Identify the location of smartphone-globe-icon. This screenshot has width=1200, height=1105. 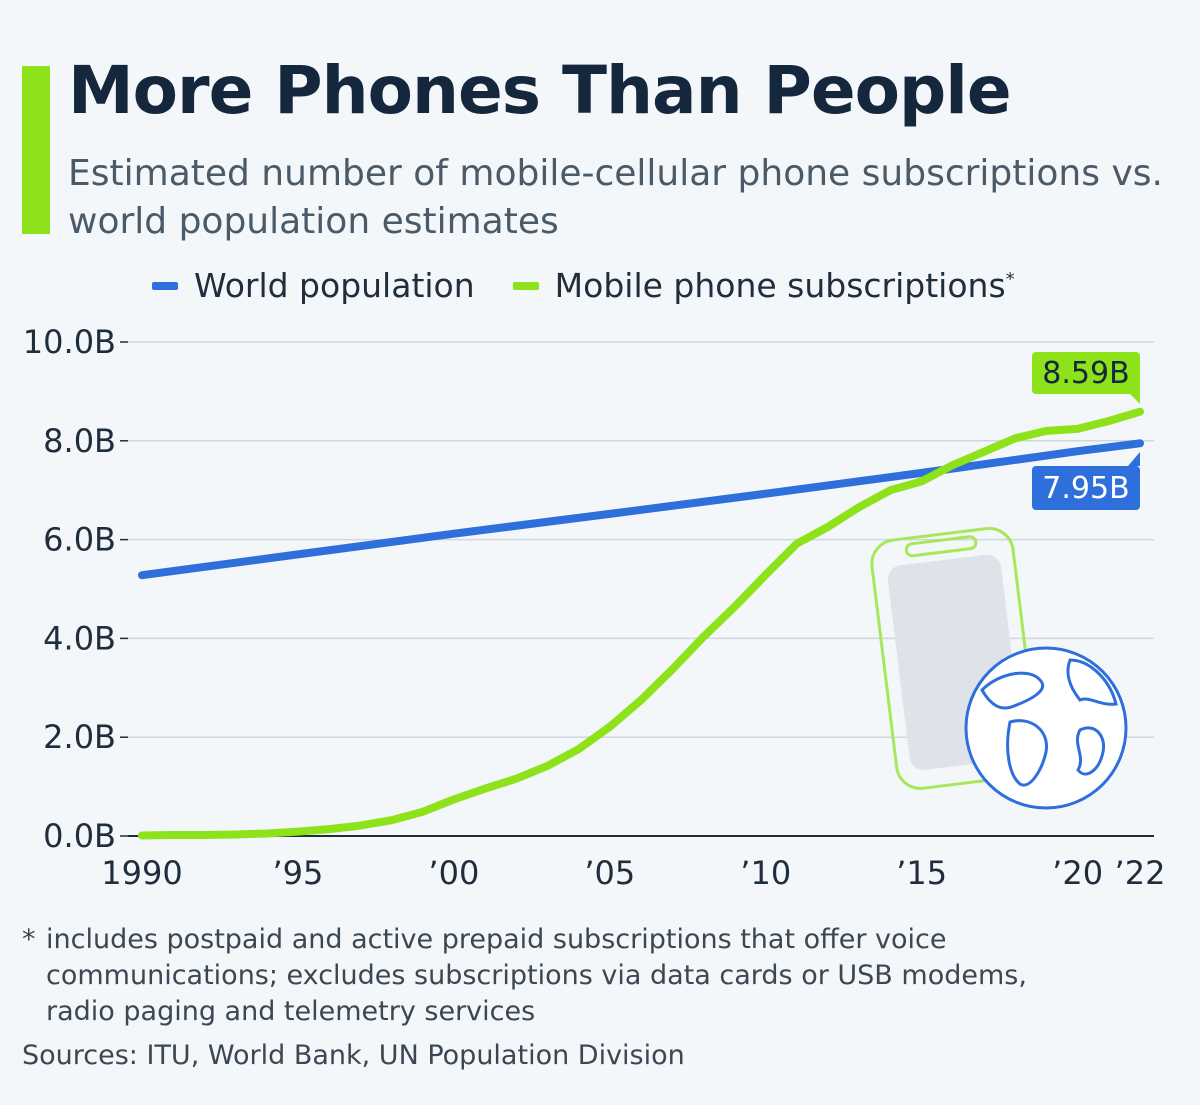
(999, 668).